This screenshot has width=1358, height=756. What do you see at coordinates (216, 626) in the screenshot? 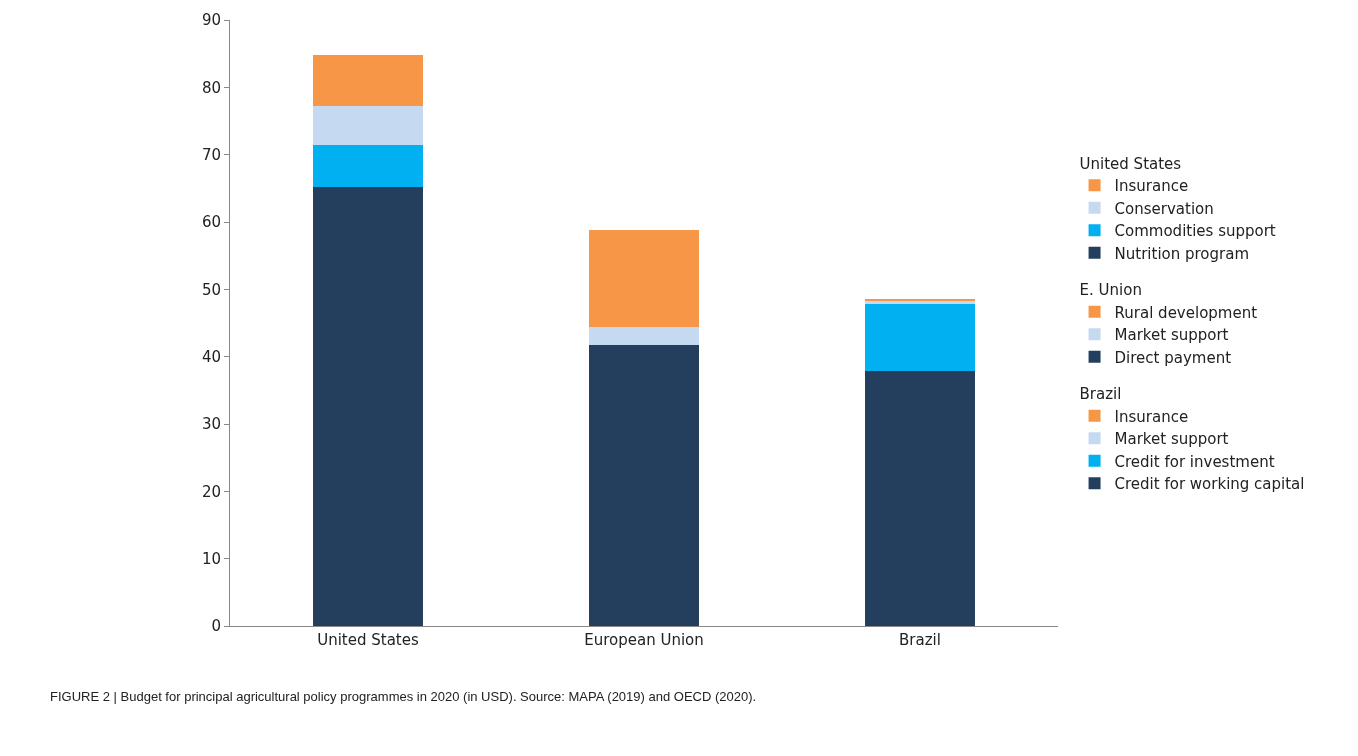
I see `y-tick-label: 0` at bounding box center [216, 626].